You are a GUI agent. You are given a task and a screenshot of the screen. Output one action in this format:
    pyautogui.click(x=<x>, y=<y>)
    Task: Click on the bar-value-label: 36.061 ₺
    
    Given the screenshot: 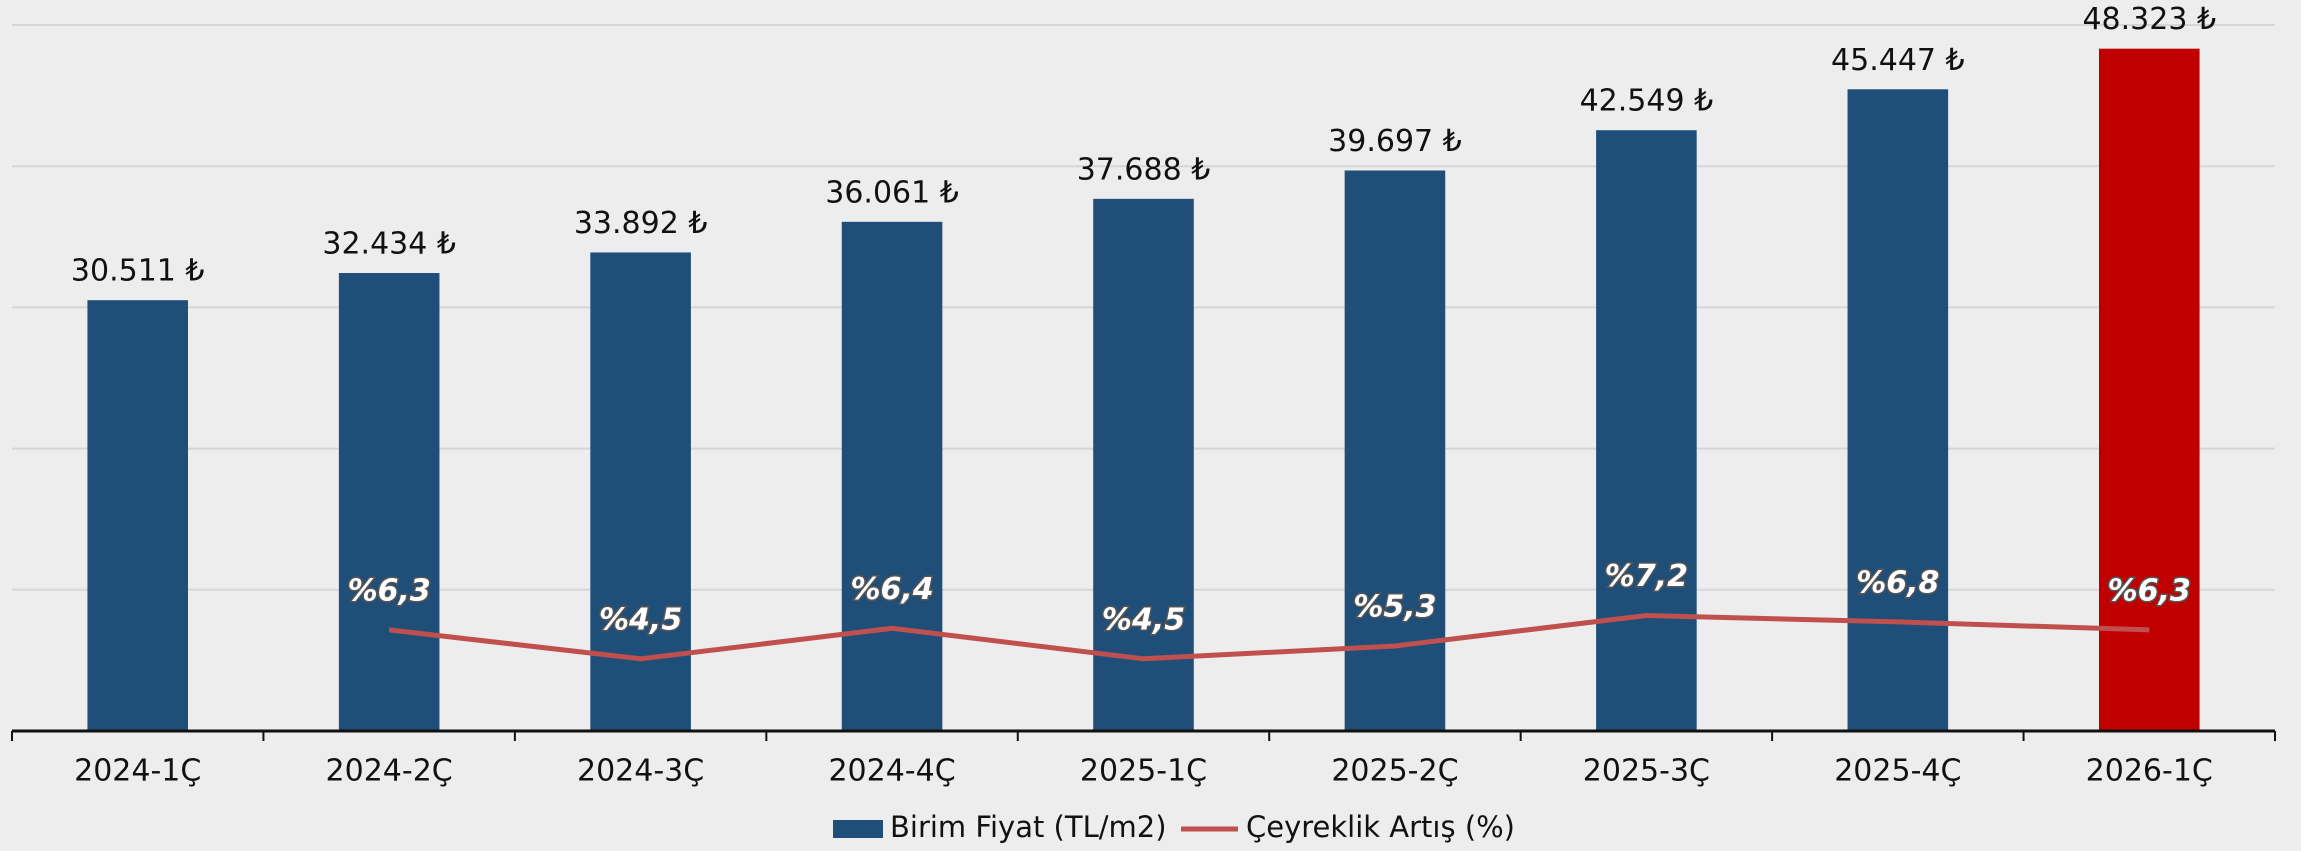 What is the action you would take?
    pyautogui.click(x=892, y=192)
    